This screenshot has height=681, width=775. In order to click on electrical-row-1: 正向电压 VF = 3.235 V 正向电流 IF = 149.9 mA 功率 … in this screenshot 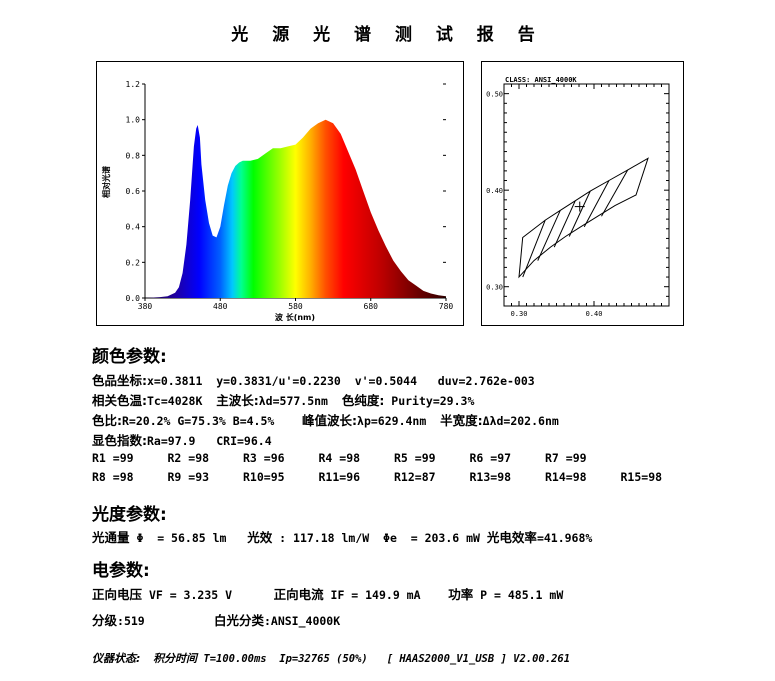, I will do `click(328, 594)`.